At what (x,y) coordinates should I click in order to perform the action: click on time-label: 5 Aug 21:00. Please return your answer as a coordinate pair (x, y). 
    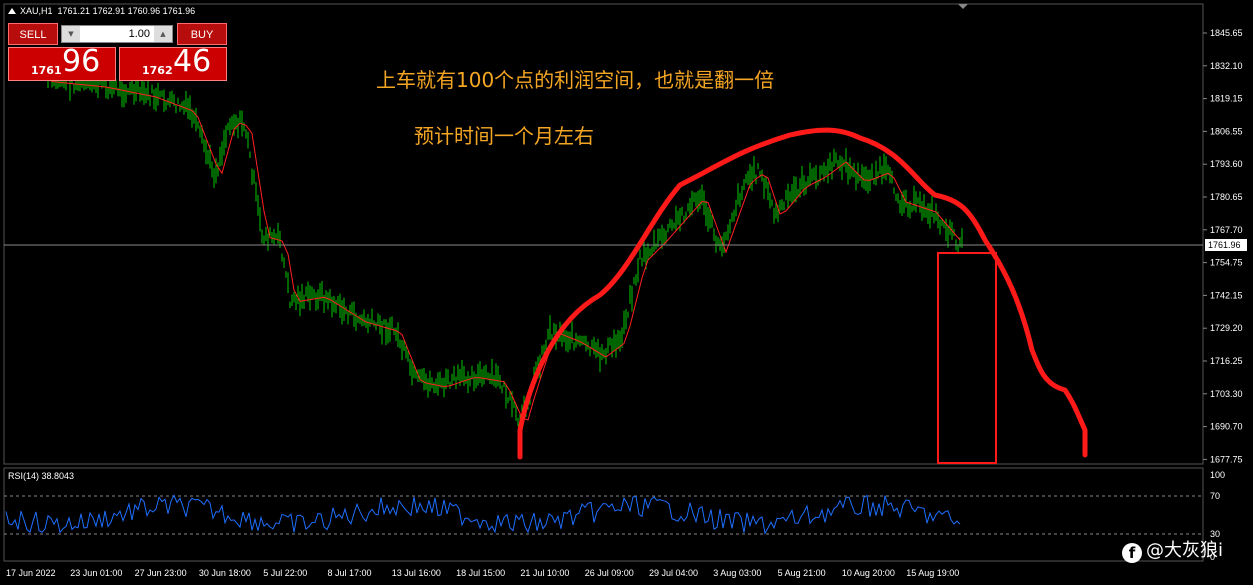
    Looking at the image, I should click on (802, 573).